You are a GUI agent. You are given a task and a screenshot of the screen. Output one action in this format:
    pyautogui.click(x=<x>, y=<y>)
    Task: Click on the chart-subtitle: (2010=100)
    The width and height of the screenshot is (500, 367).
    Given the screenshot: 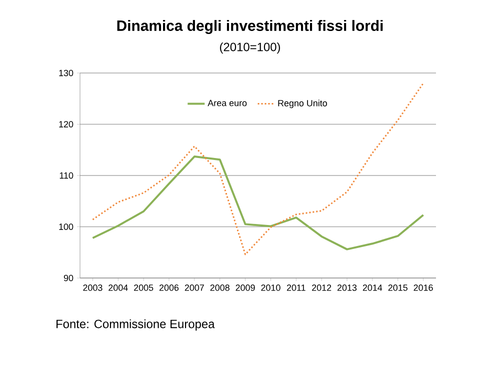 What is the action you would take?
    pyautogui.click(x=250, y=48)
    